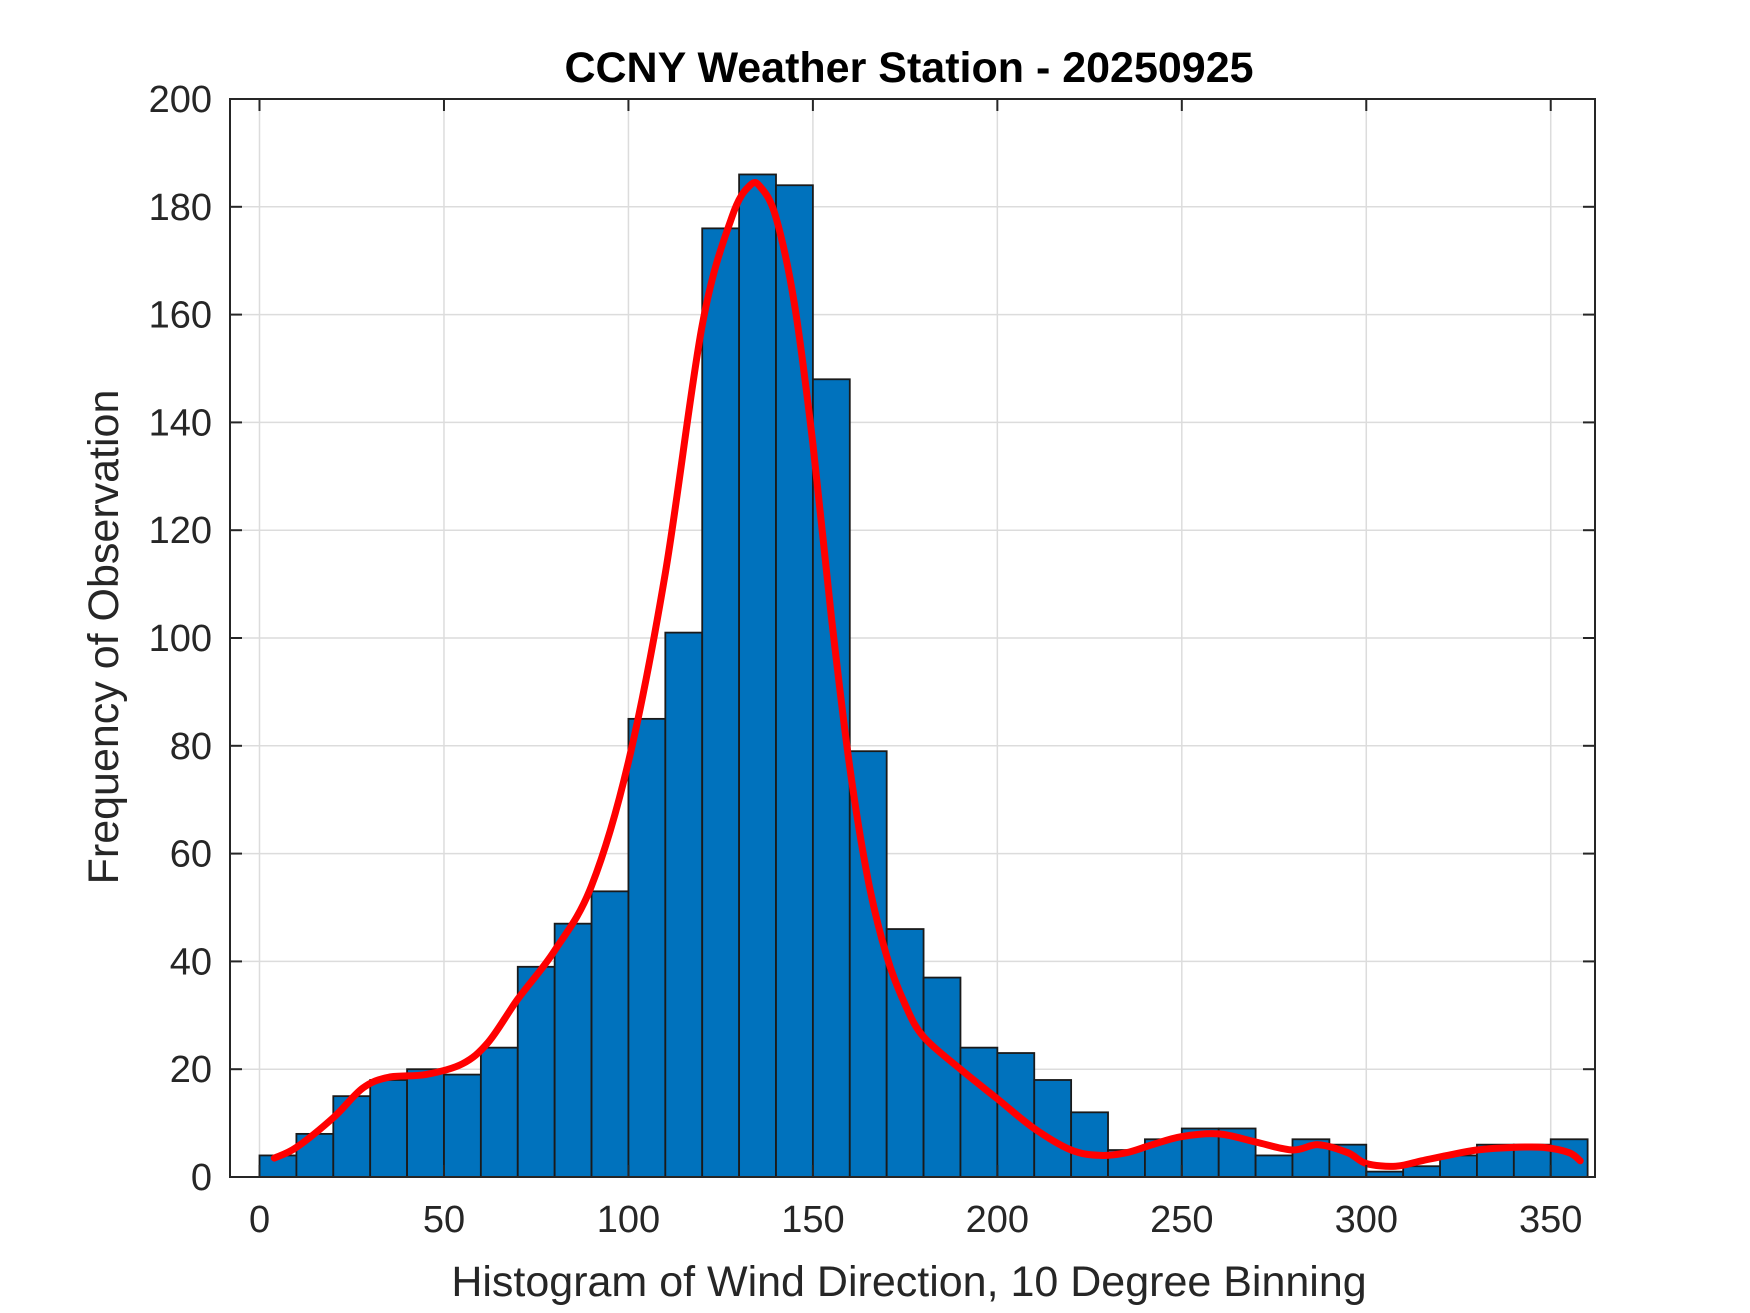 Image resolution: width=1750 pixels, height=1313 pixels. Describe the element at coordinates (180, 208) in the screenshot. I see `y-tick-label: 180` at that location.